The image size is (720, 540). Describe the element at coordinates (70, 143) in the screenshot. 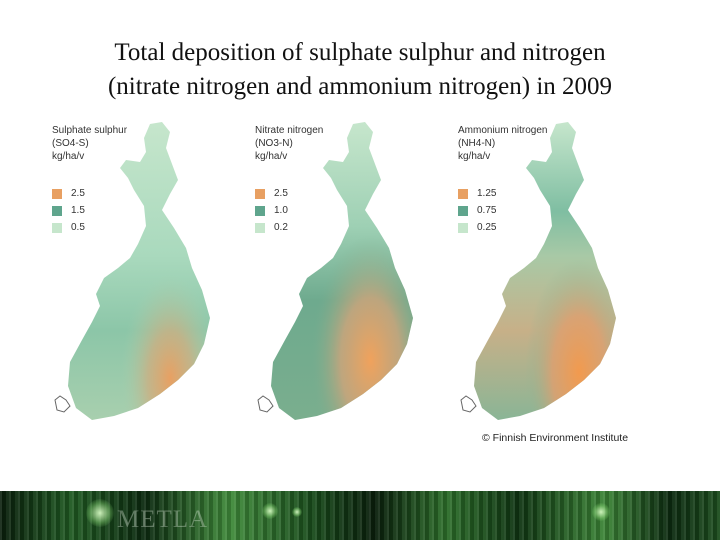

I see `legend-unit-formula: (SO4-S)` at that location.